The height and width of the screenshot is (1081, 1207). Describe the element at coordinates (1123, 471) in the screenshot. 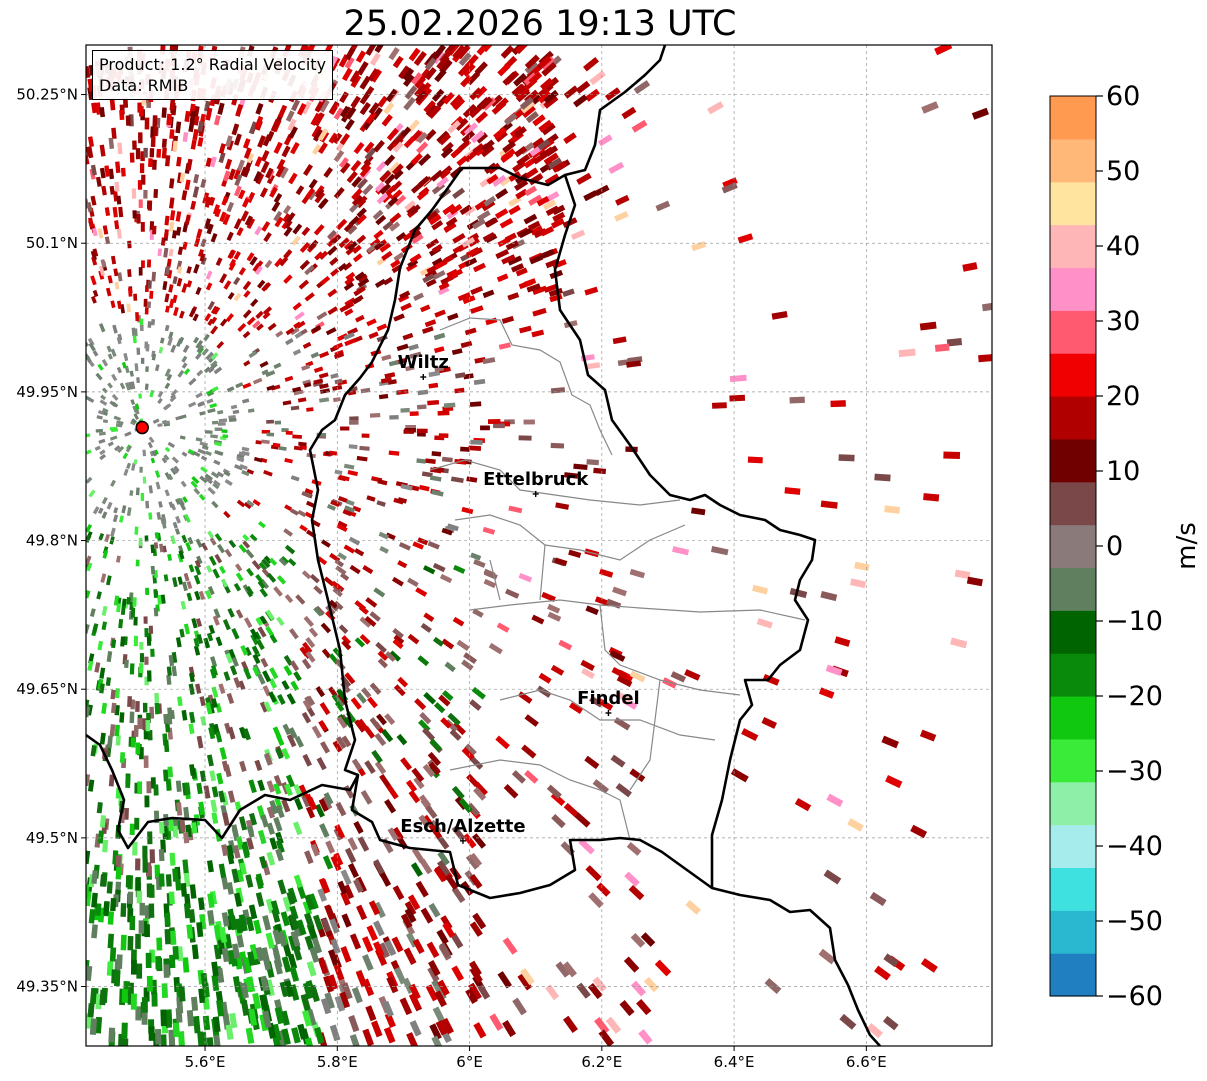

I see `colorbar-tick-label: 10` at that location.